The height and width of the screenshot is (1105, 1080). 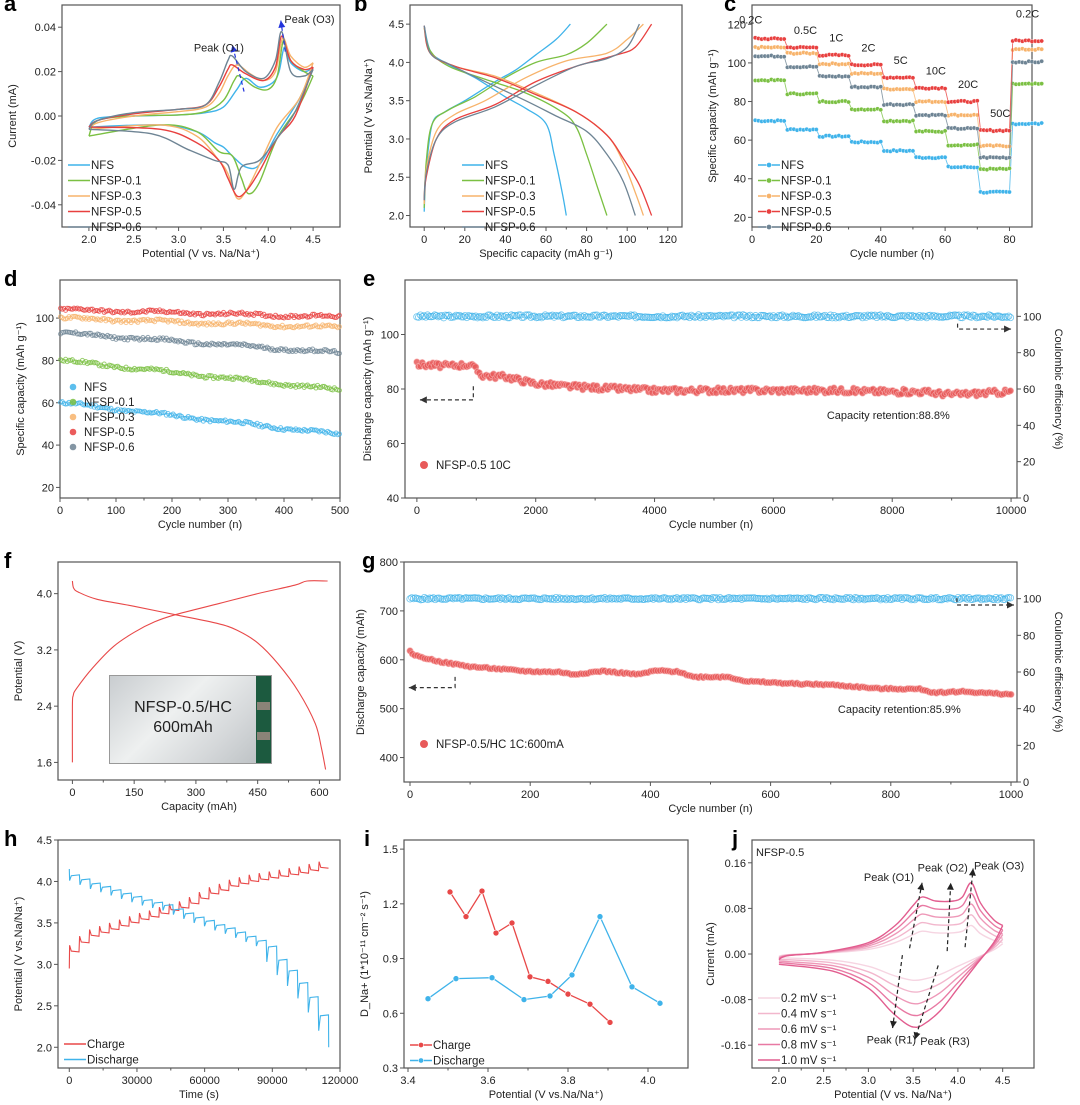 I want to click on x-tick-label: 4.0, so click(x=957, y=1081).